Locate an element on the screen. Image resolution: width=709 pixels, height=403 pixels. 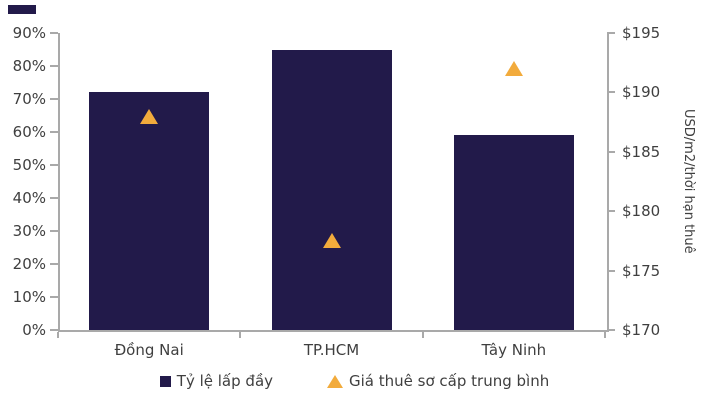
y-axis-right-tick-label: $170 is located at coordinates (641, 330).